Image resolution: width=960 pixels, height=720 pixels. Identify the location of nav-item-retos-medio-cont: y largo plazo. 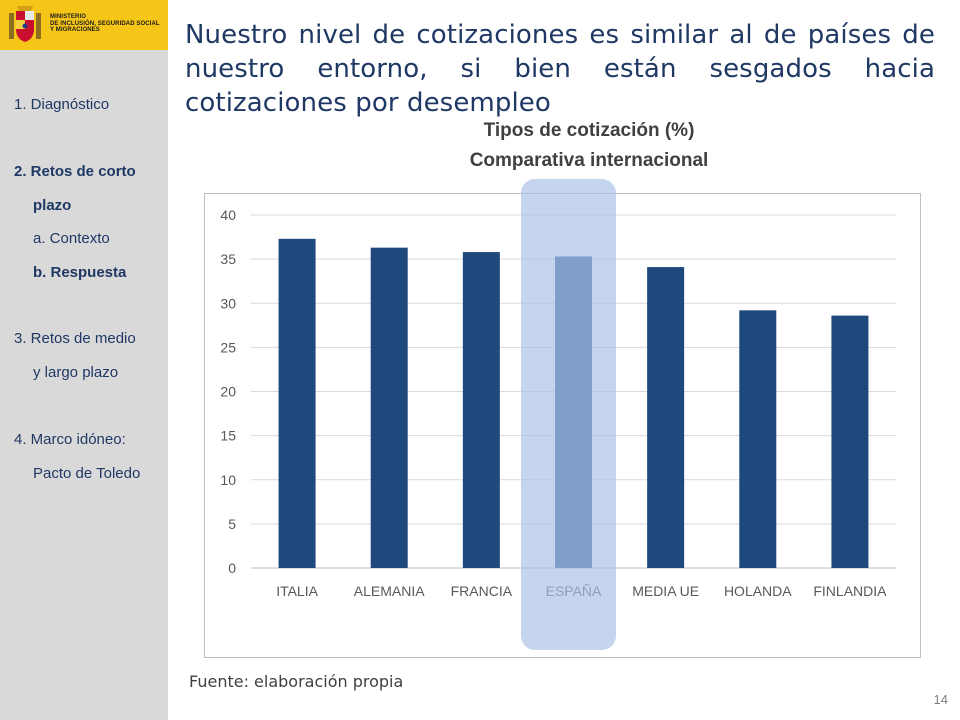
(76, 372).